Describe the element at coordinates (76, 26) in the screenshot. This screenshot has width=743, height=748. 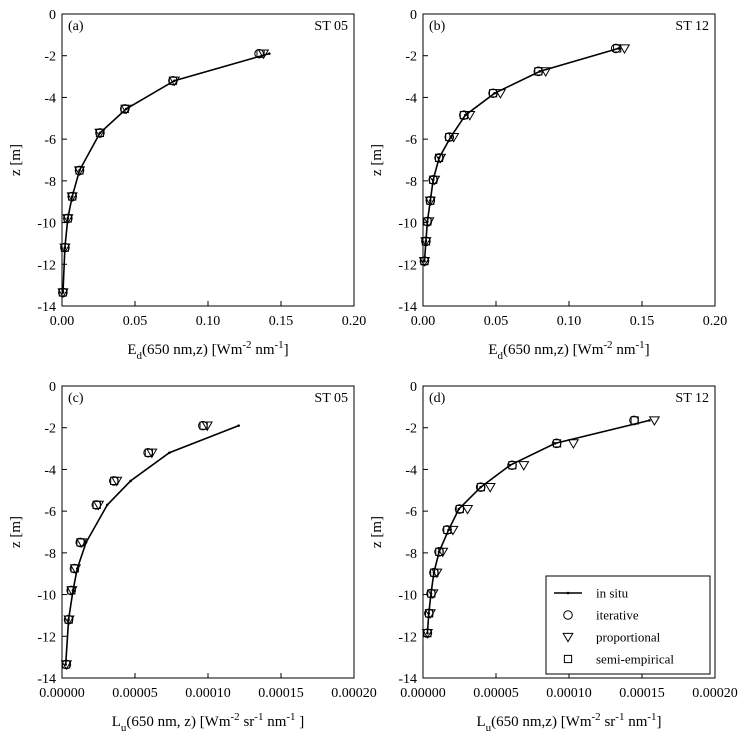
I see `panel-tag: (a)` at that location.